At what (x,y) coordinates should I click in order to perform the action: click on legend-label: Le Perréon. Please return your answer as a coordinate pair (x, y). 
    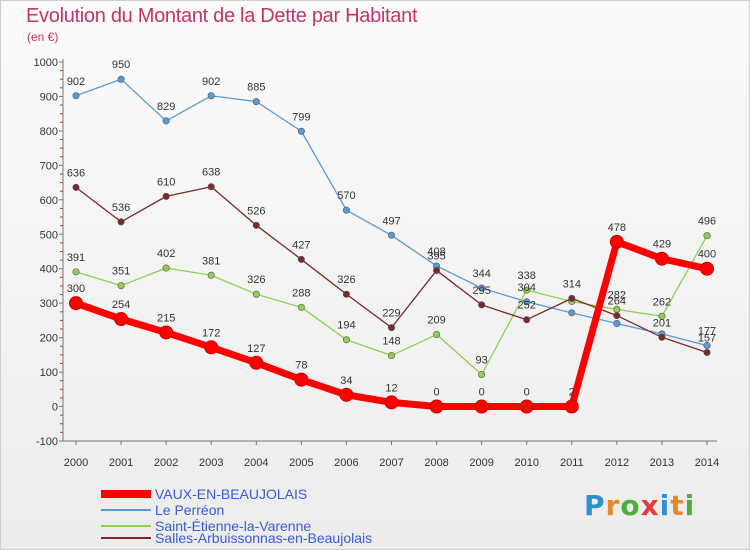
    Looking at the image, I should click on (190, 510).